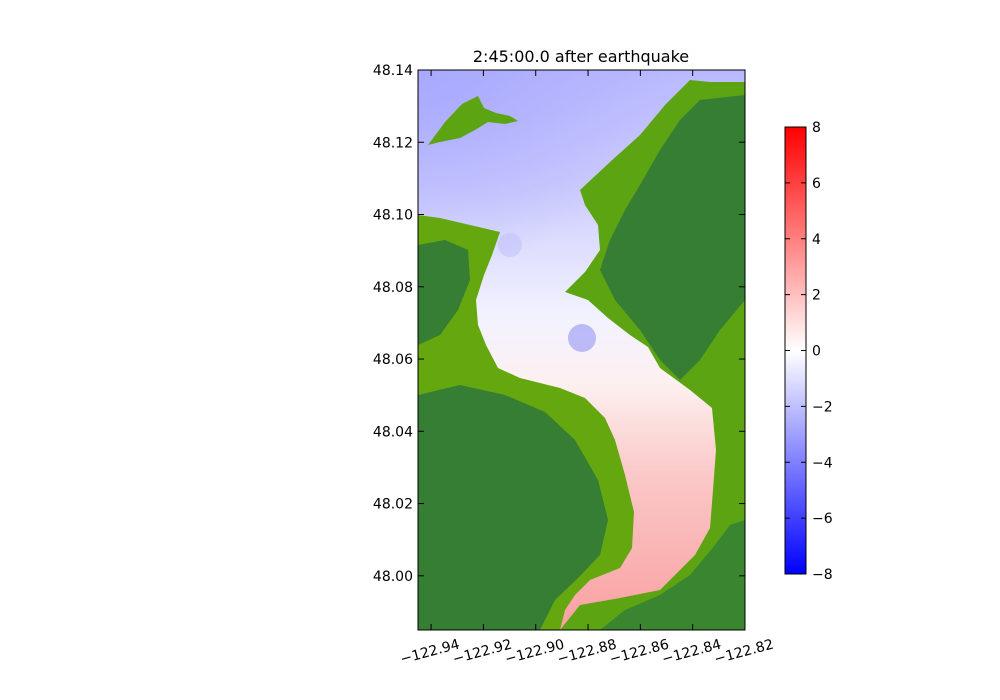 The height and width of the screenshot is (700, 1000). What do you see at coordinates (672, 575) in the screenshot?
I see `land-east-south-highland` at bounding box center [672, 575].